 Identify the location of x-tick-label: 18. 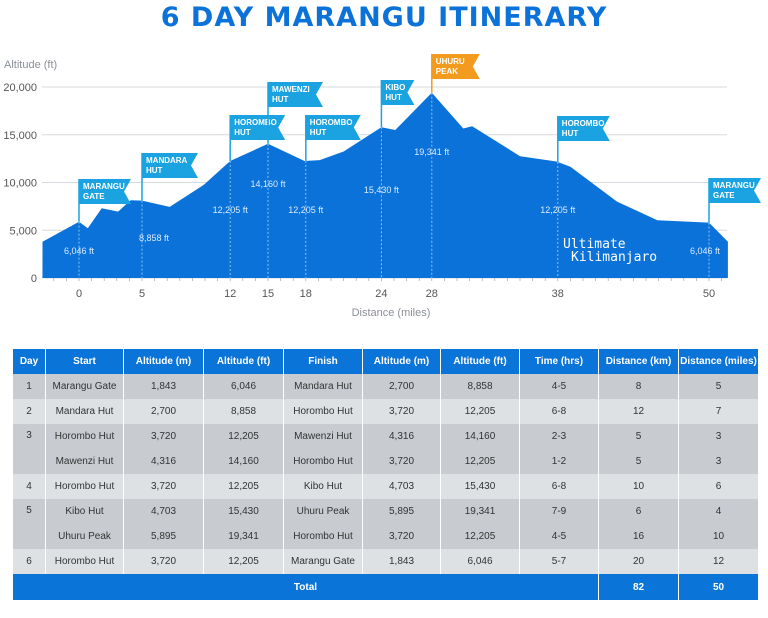
(306, 294).